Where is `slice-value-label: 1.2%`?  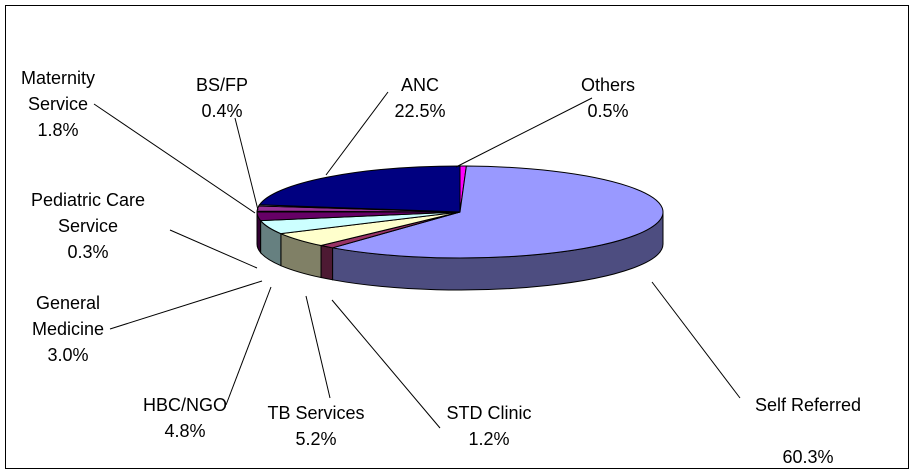
slice-value-label: 1.2% is located at coordinates (489, 439).